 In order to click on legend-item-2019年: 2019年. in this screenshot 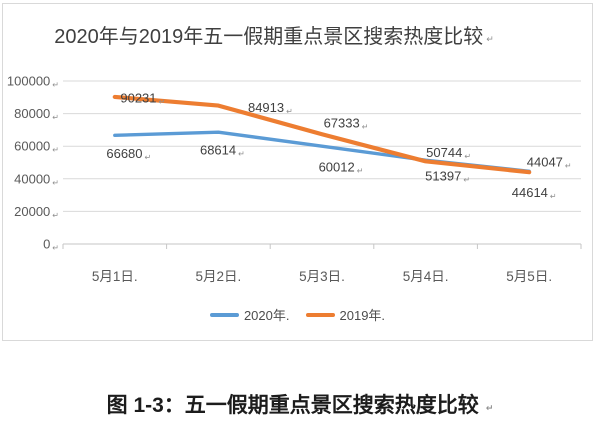, I will do `click(345, 314)`.